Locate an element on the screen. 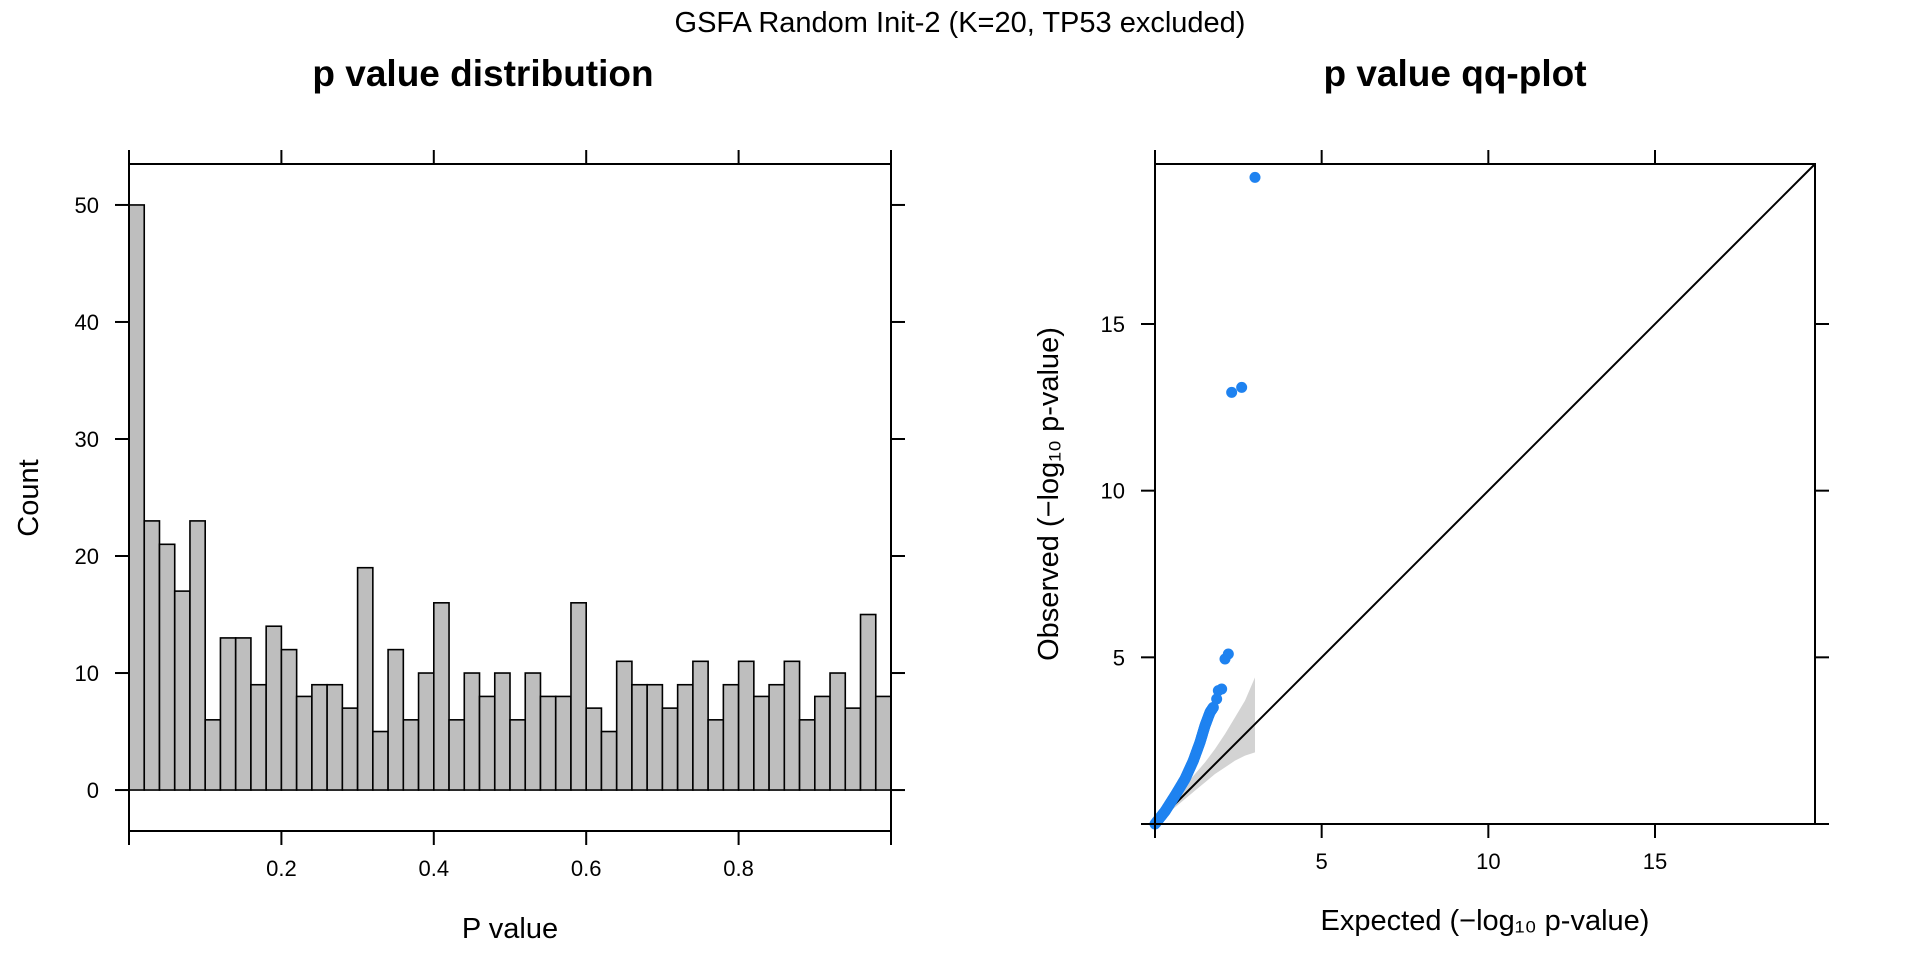  histogram-ylabel: Count is located at coordinates (29, 497).